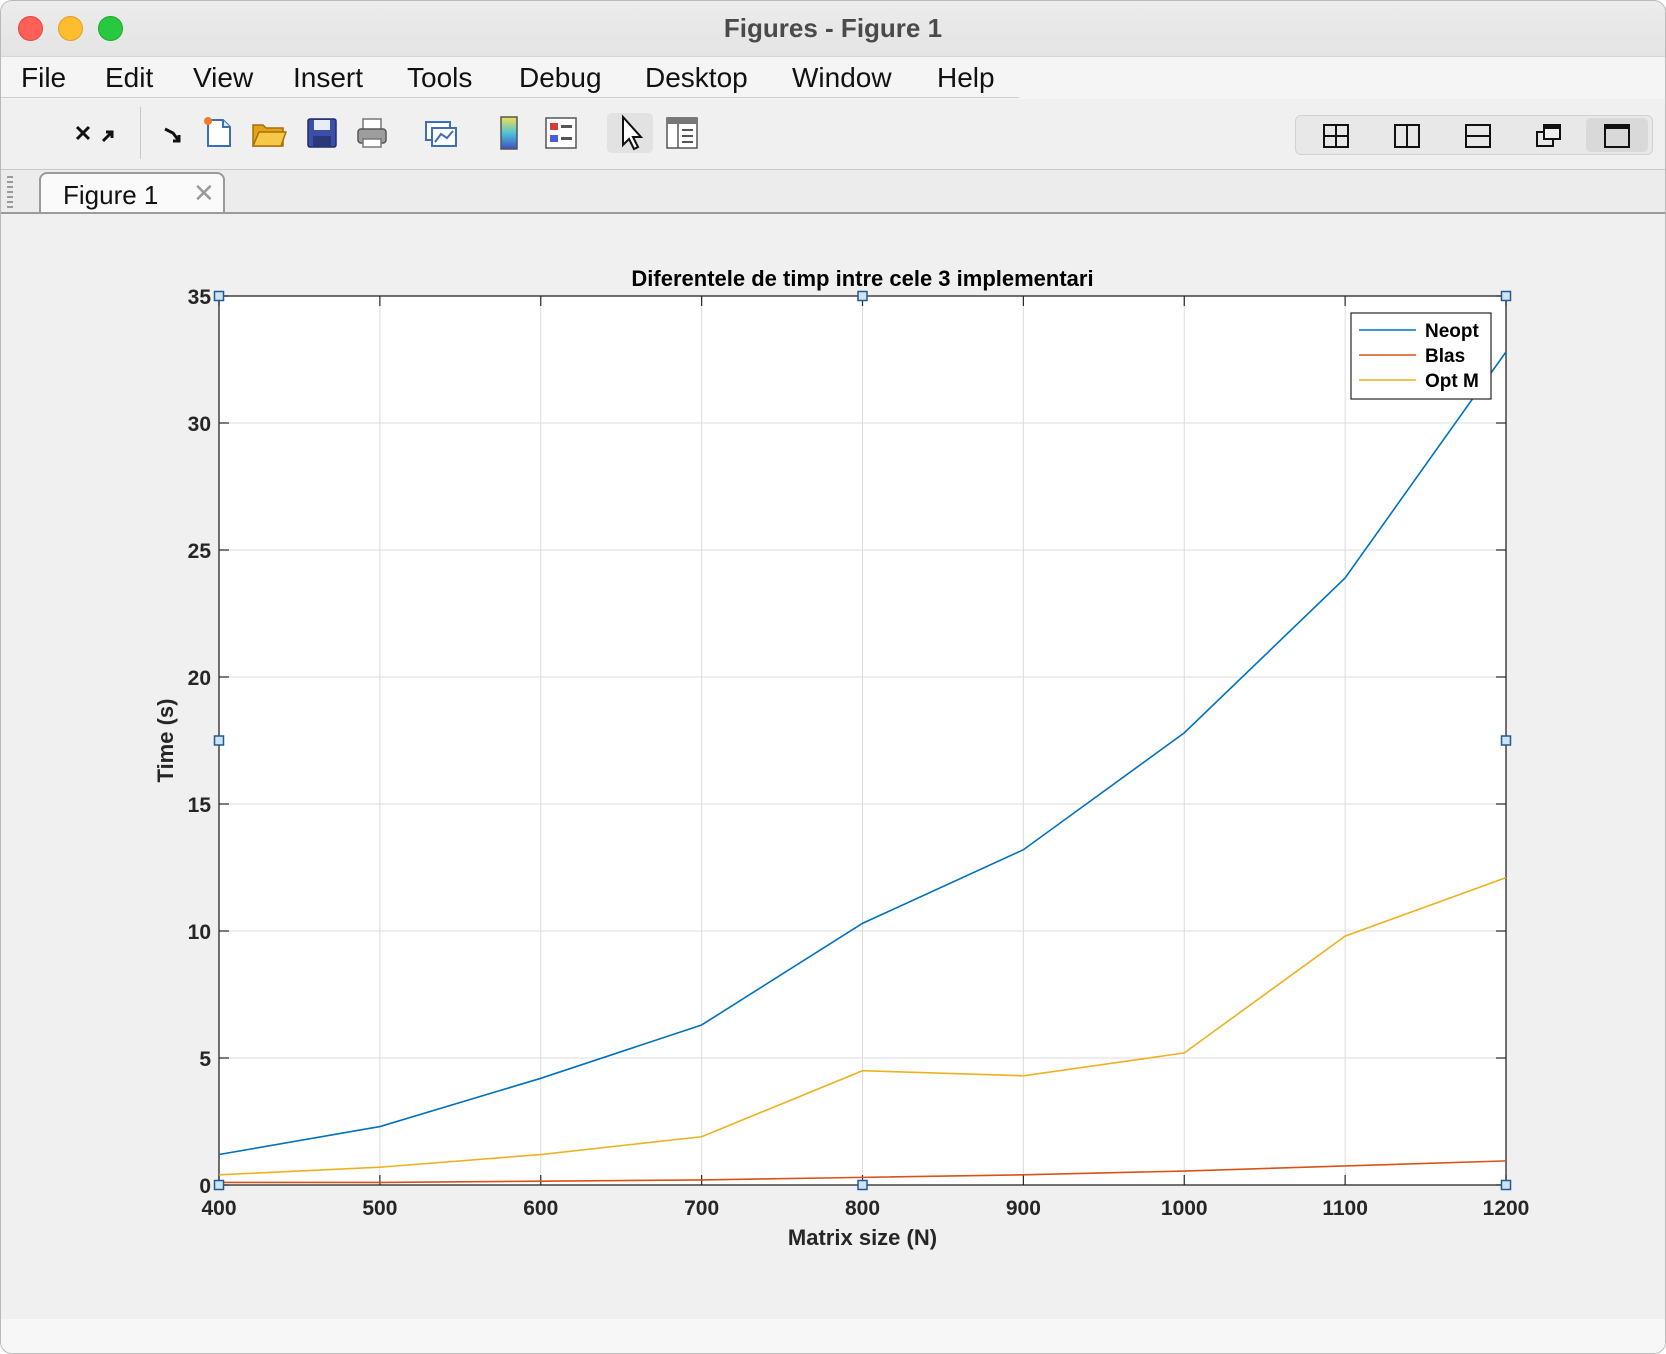  Describe the element at coordinates (1421, 356) in the screenshot. I see `legend-box` at that location.